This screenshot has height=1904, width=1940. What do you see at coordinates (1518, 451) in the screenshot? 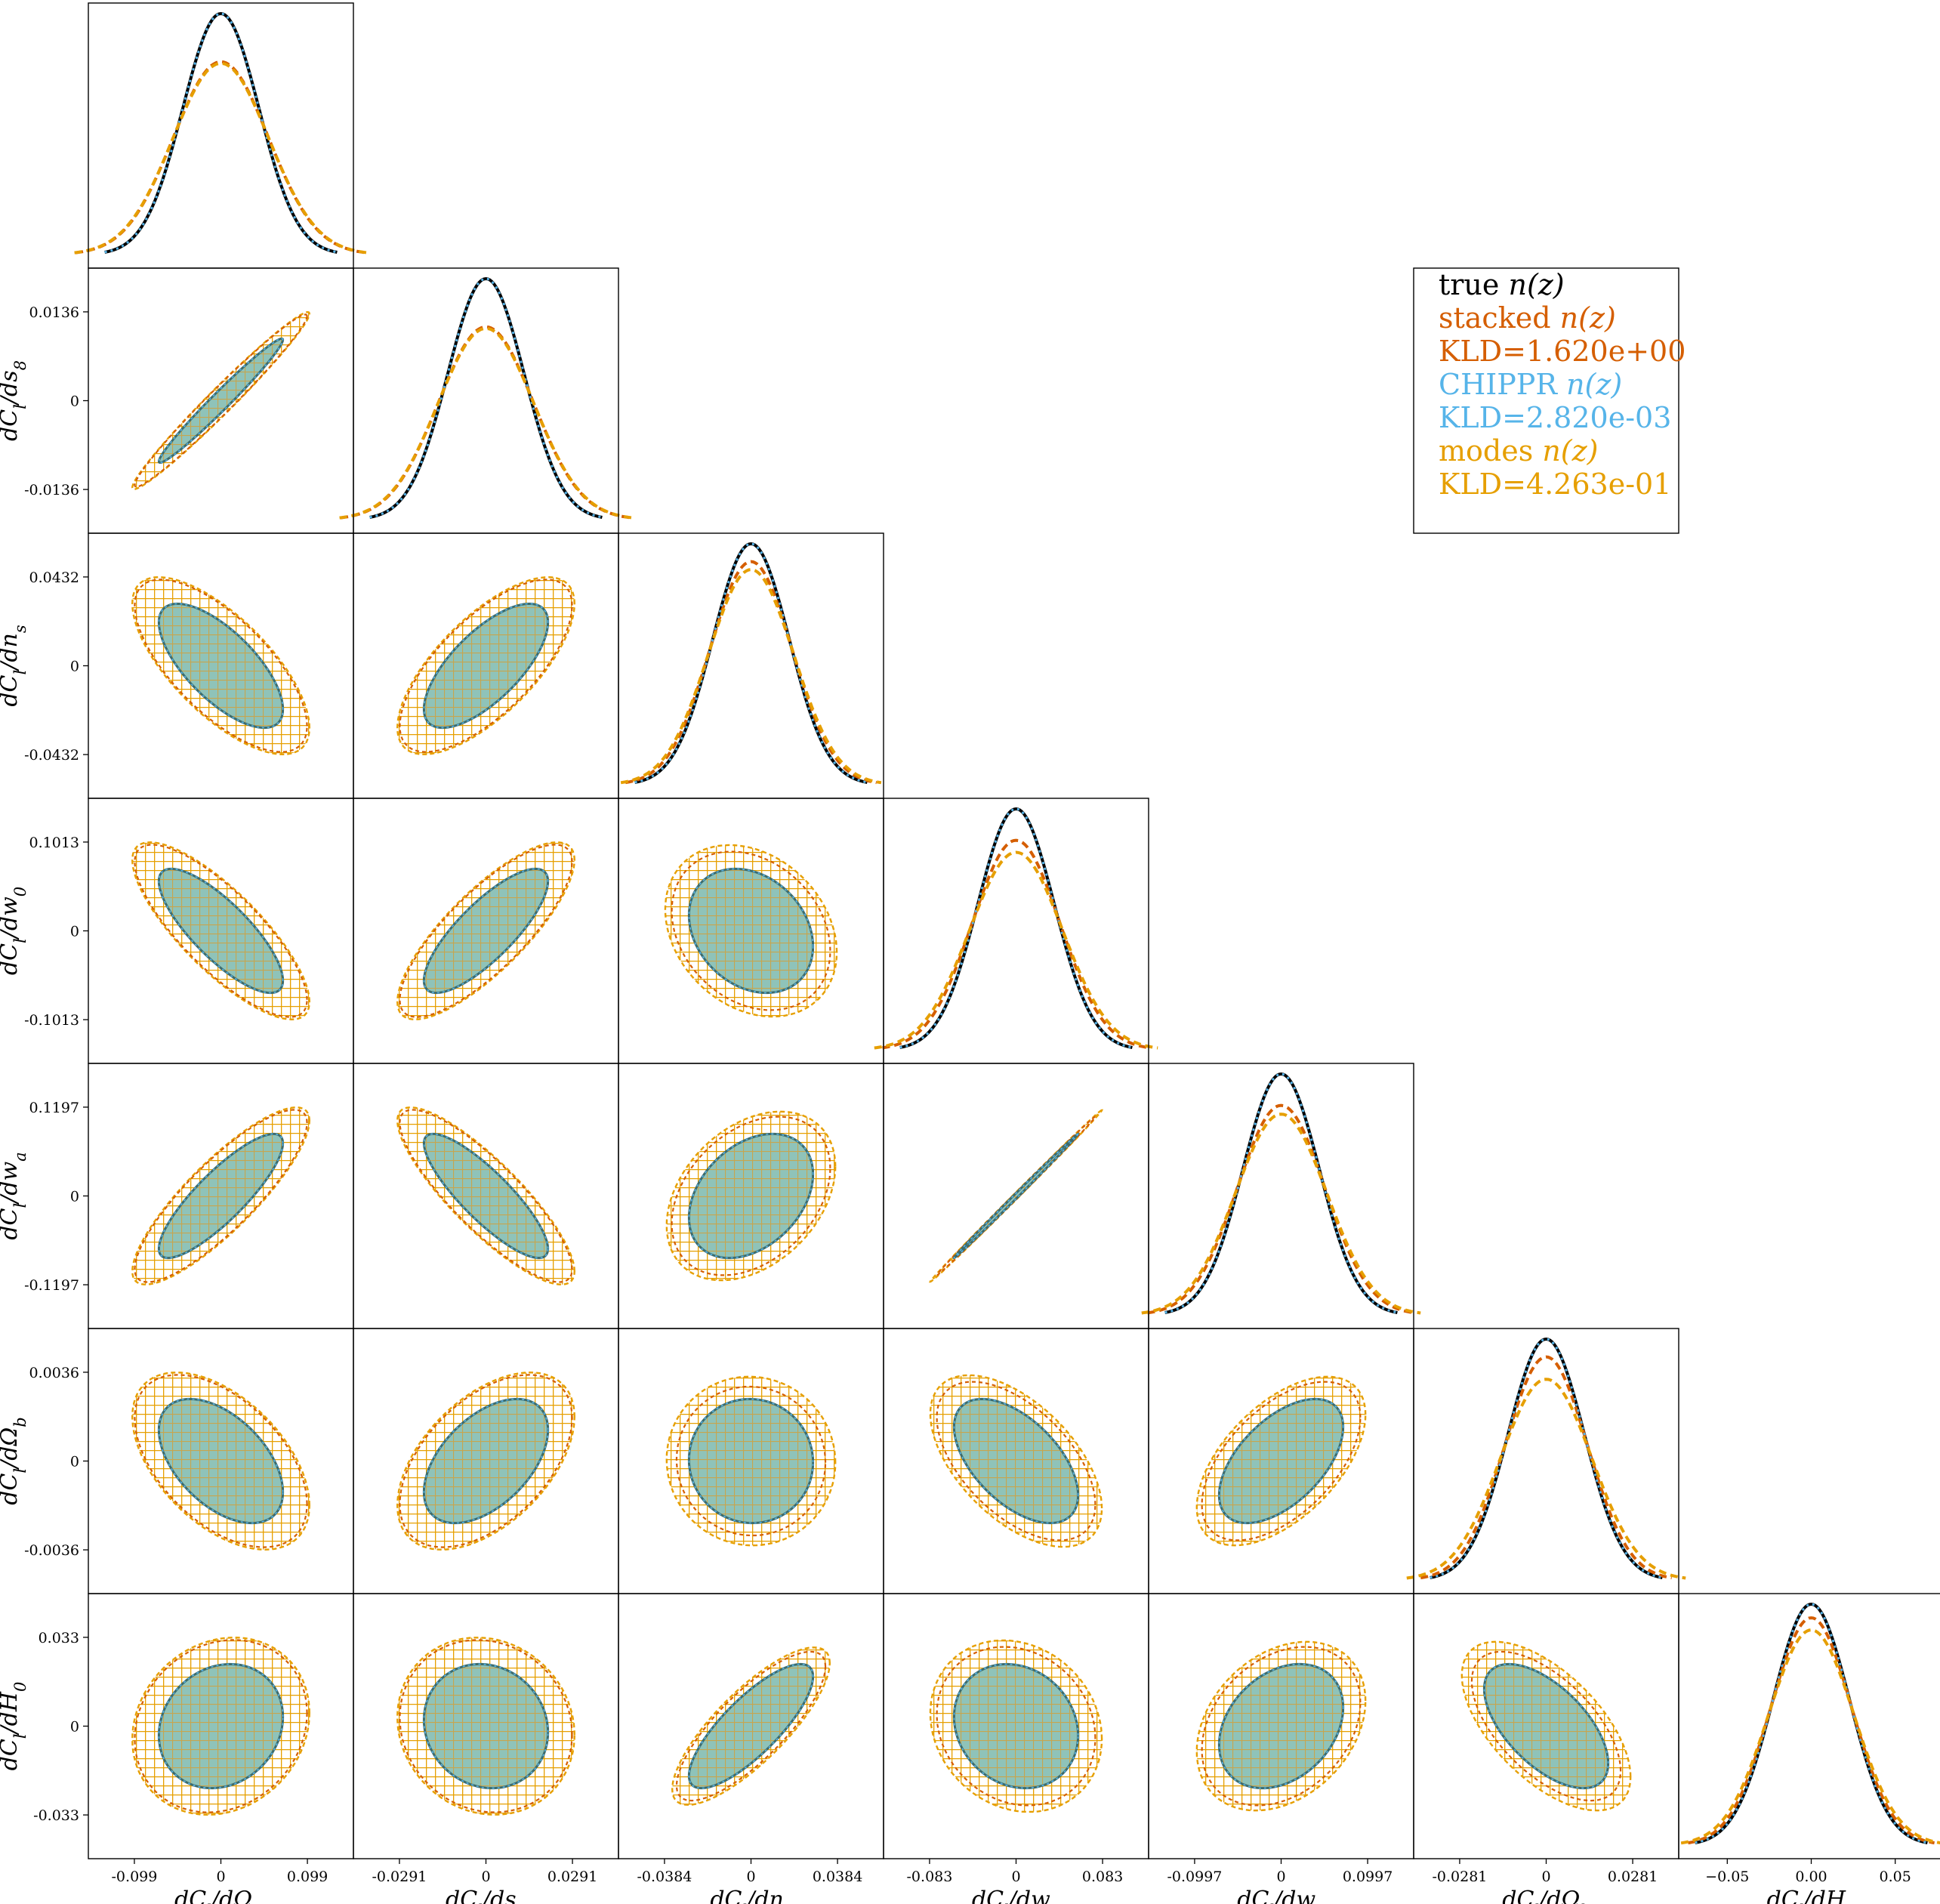
I see `legend-entry: modes n(z)` at bounding box center [1518, 451].